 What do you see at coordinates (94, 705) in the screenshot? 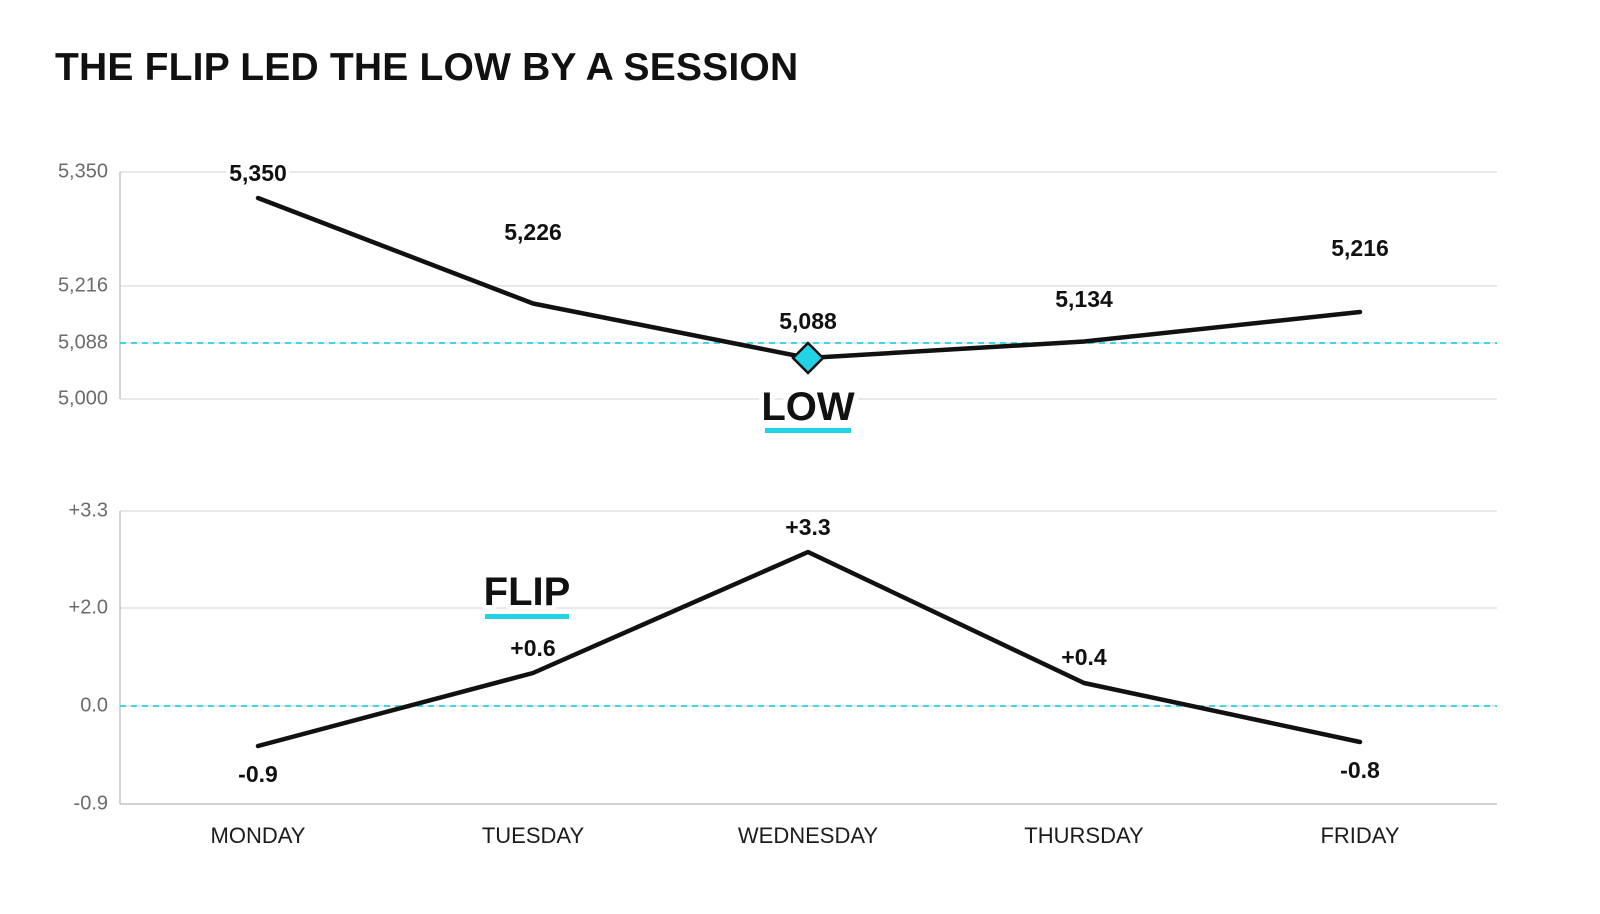
I see `flip-y-tick-label: 0.0` at bounding box center [94, 705].